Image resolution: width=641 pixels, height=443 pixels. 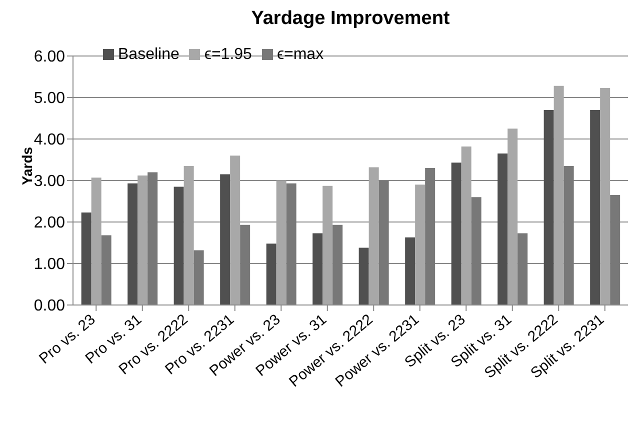 What do you see at coordinates (27, 166) in the screenshot?
I see `y-axis-title: Yards` at bounding box center [27, 166].